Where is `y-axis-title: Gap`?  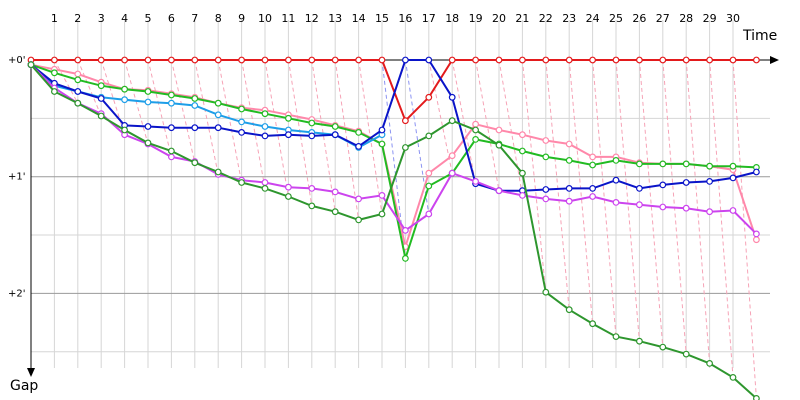
y-axis-title: Gap is located at coordinates (24, 386).